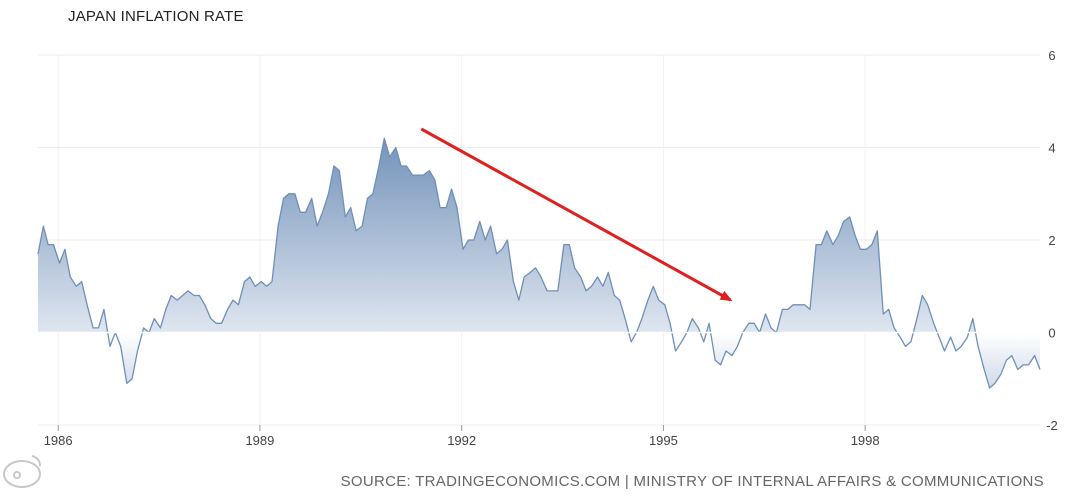 This screenshot has height=501, width=1080. I want to click on x-axis-ticks: 1986 1989 1992 1995 1998, so click(462, 436).